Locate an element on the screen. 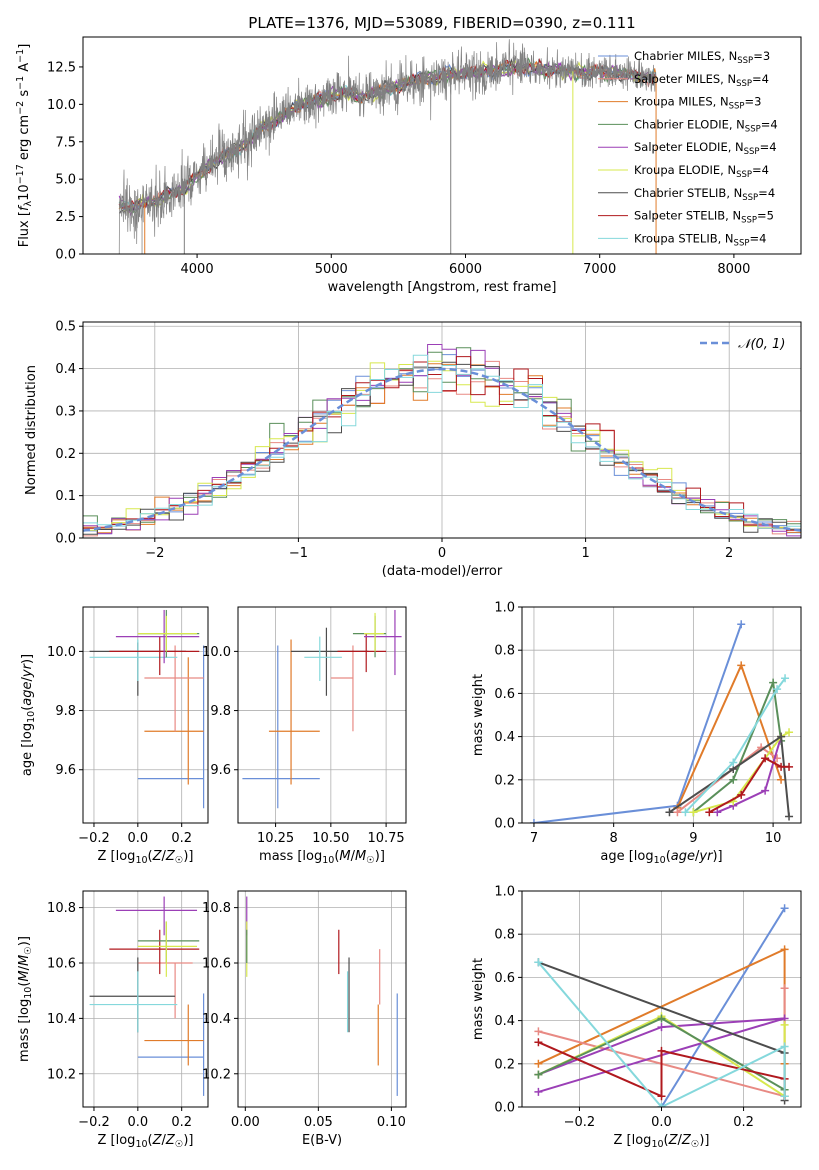 The width and height of the screenshot is (819, 1170). mass_vs_Z-errorbar-kroupa-miles is located at coordinates (174, 1035).